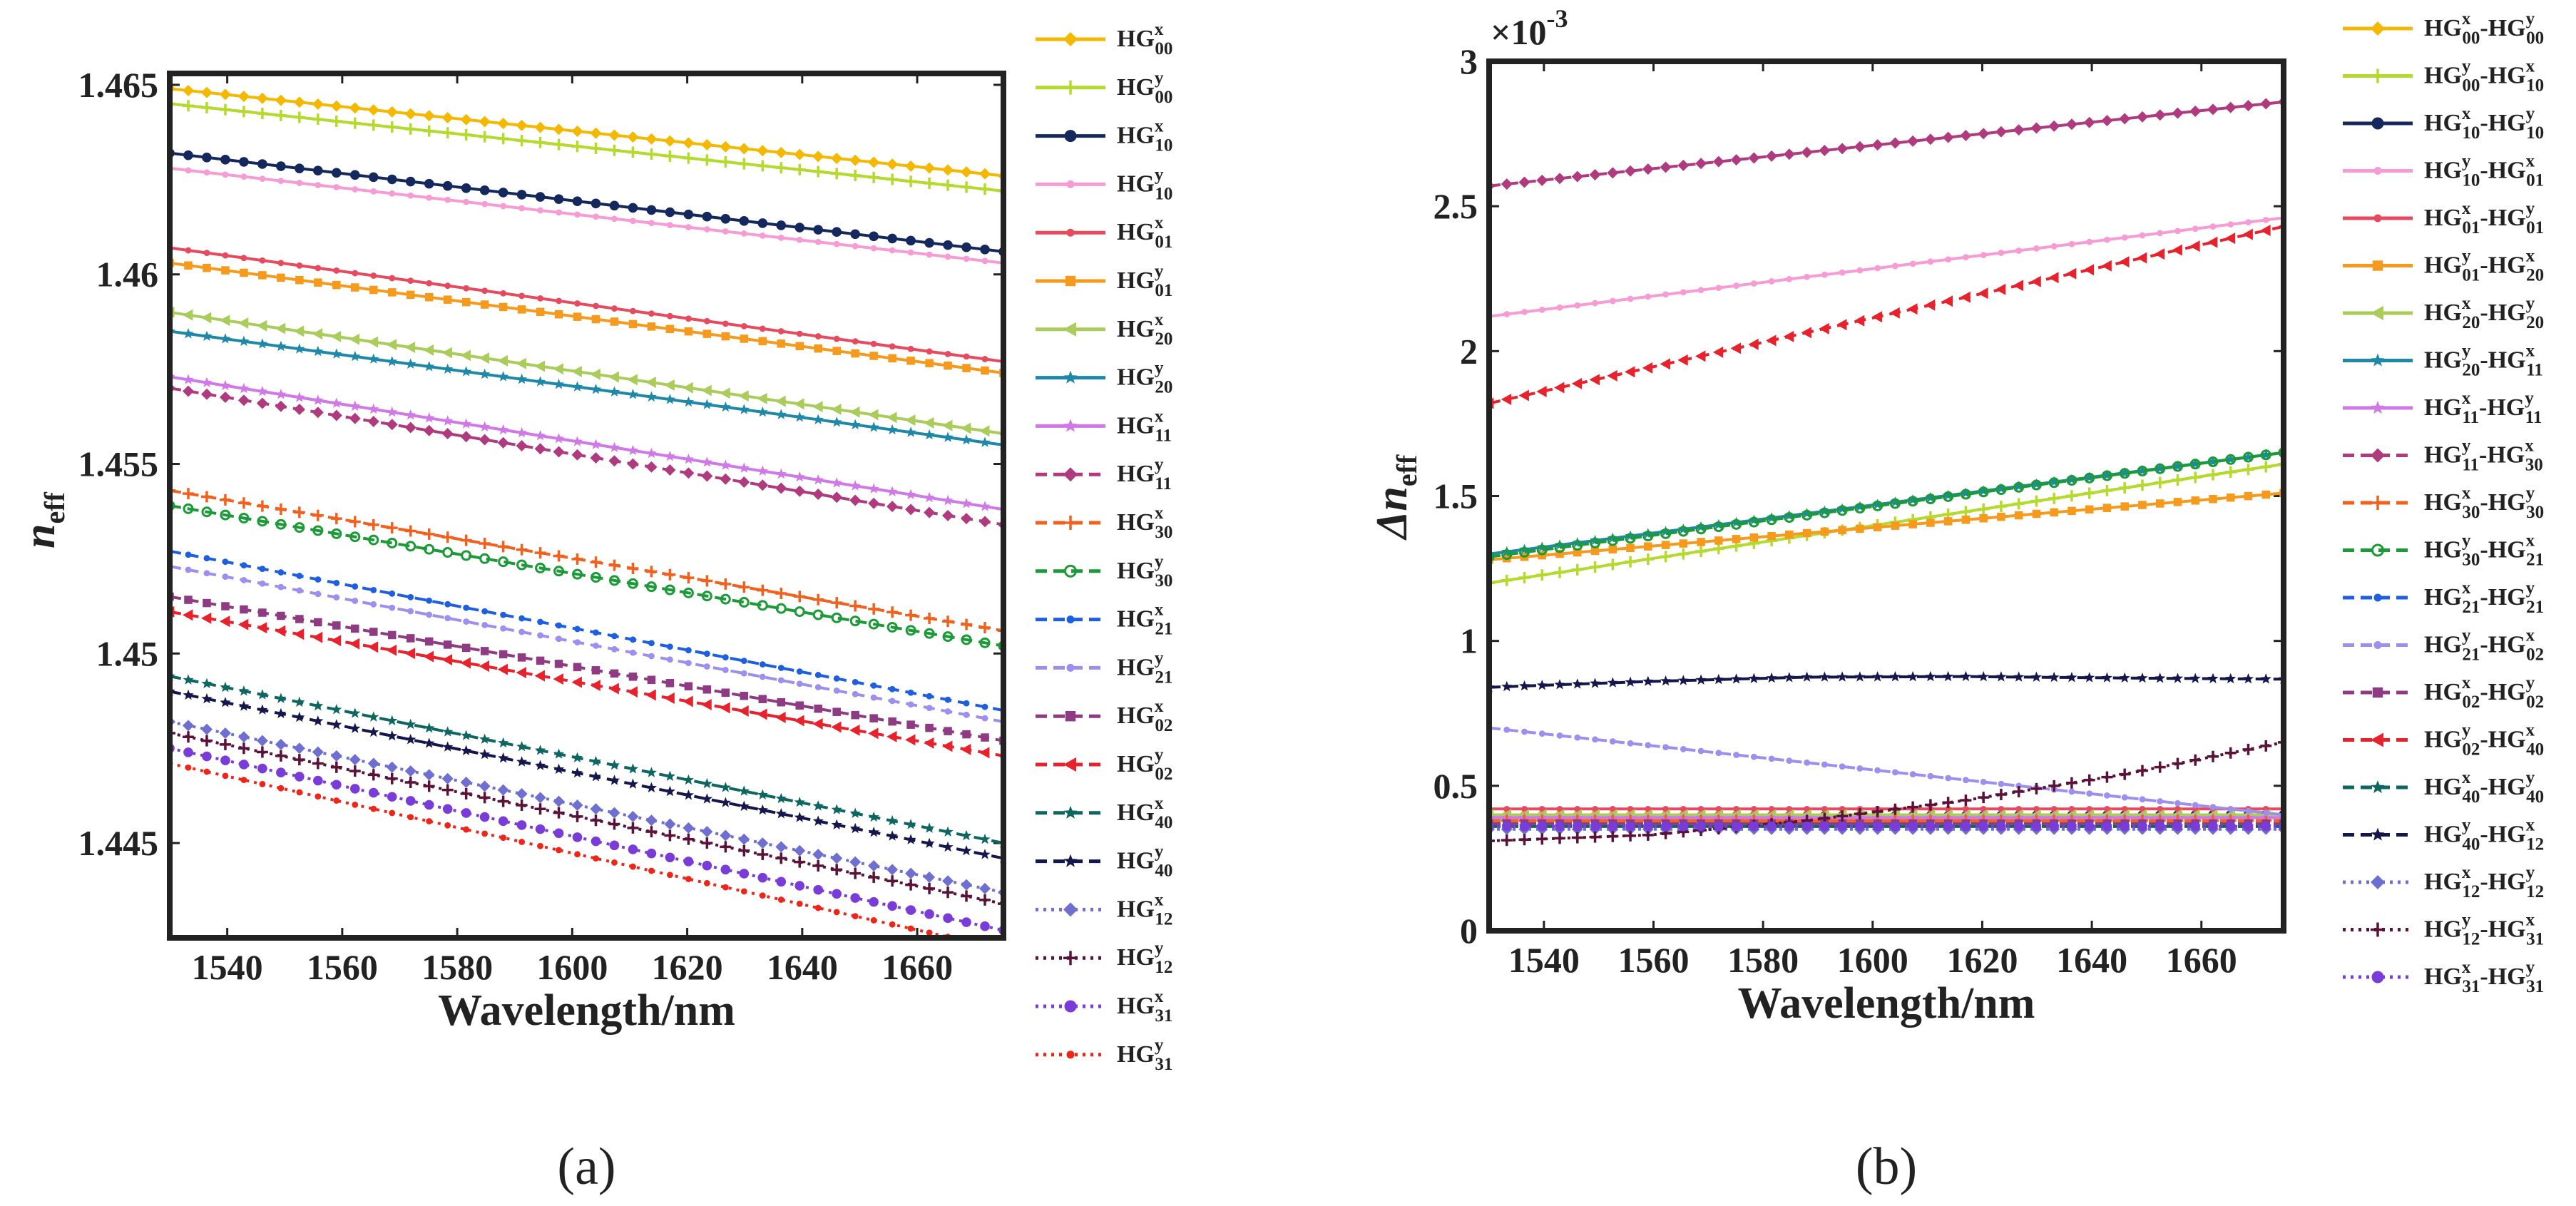  What do you see at coordinates (2484, 76) in the screenshot?
I see `legend-label: HGy 00-HGx 10` at bounding box center [2484, 76].